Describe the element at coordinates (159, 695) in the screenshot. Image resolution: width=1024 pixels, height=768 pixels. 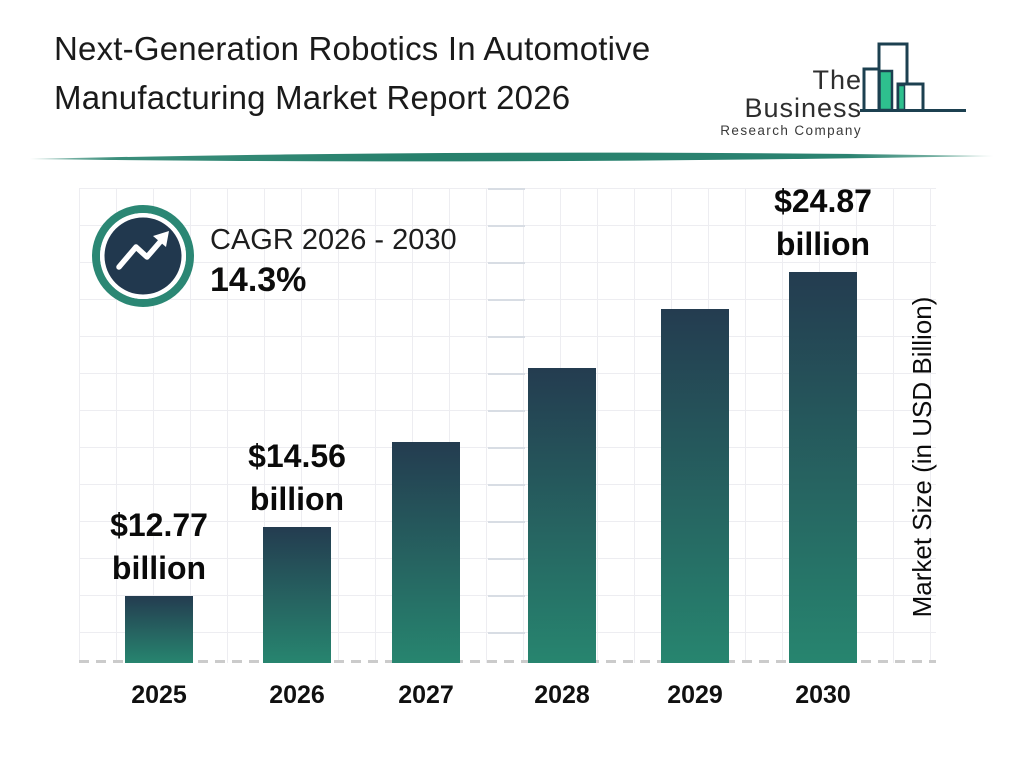
I see `x-axis-label-2025: 2025` at that location.